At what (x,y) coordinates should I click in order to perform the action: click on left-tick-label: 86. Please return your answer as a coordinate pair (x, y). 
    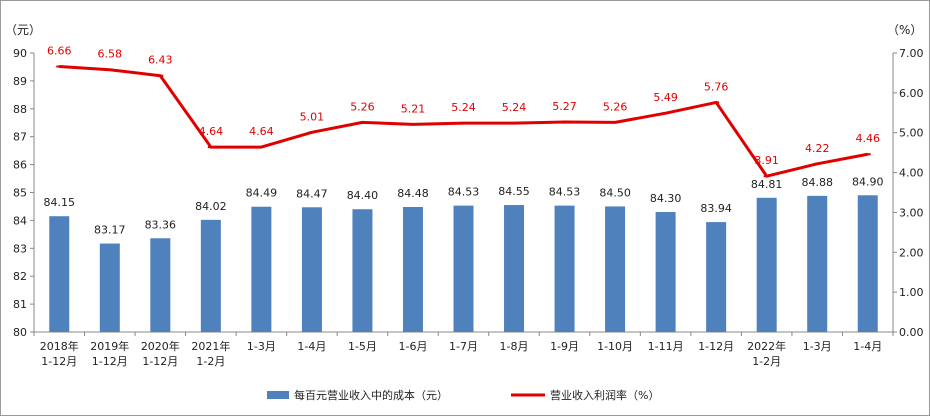
    Looking at the image, I should click on (20, 165).